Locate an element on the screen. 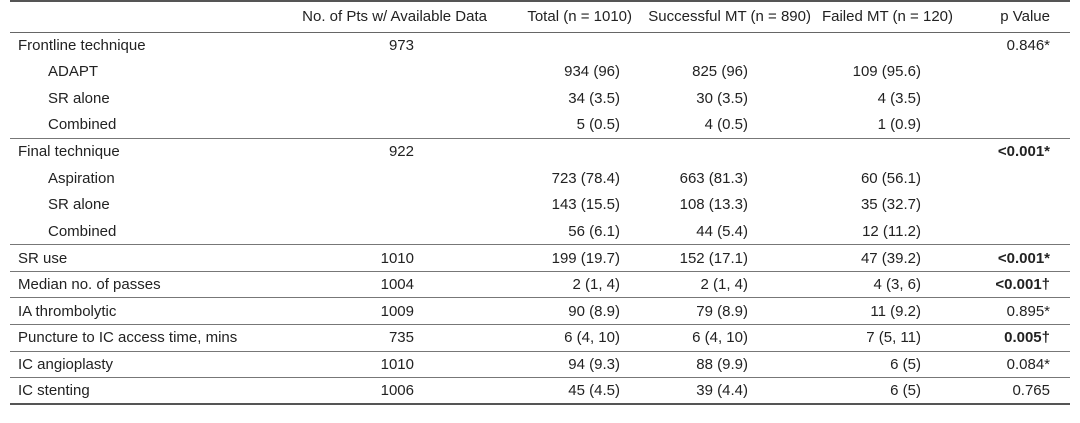  table-row: Combined 56 (6.1) 44 (5.4) 12 (11.2) is located at coordinates (540, 231).